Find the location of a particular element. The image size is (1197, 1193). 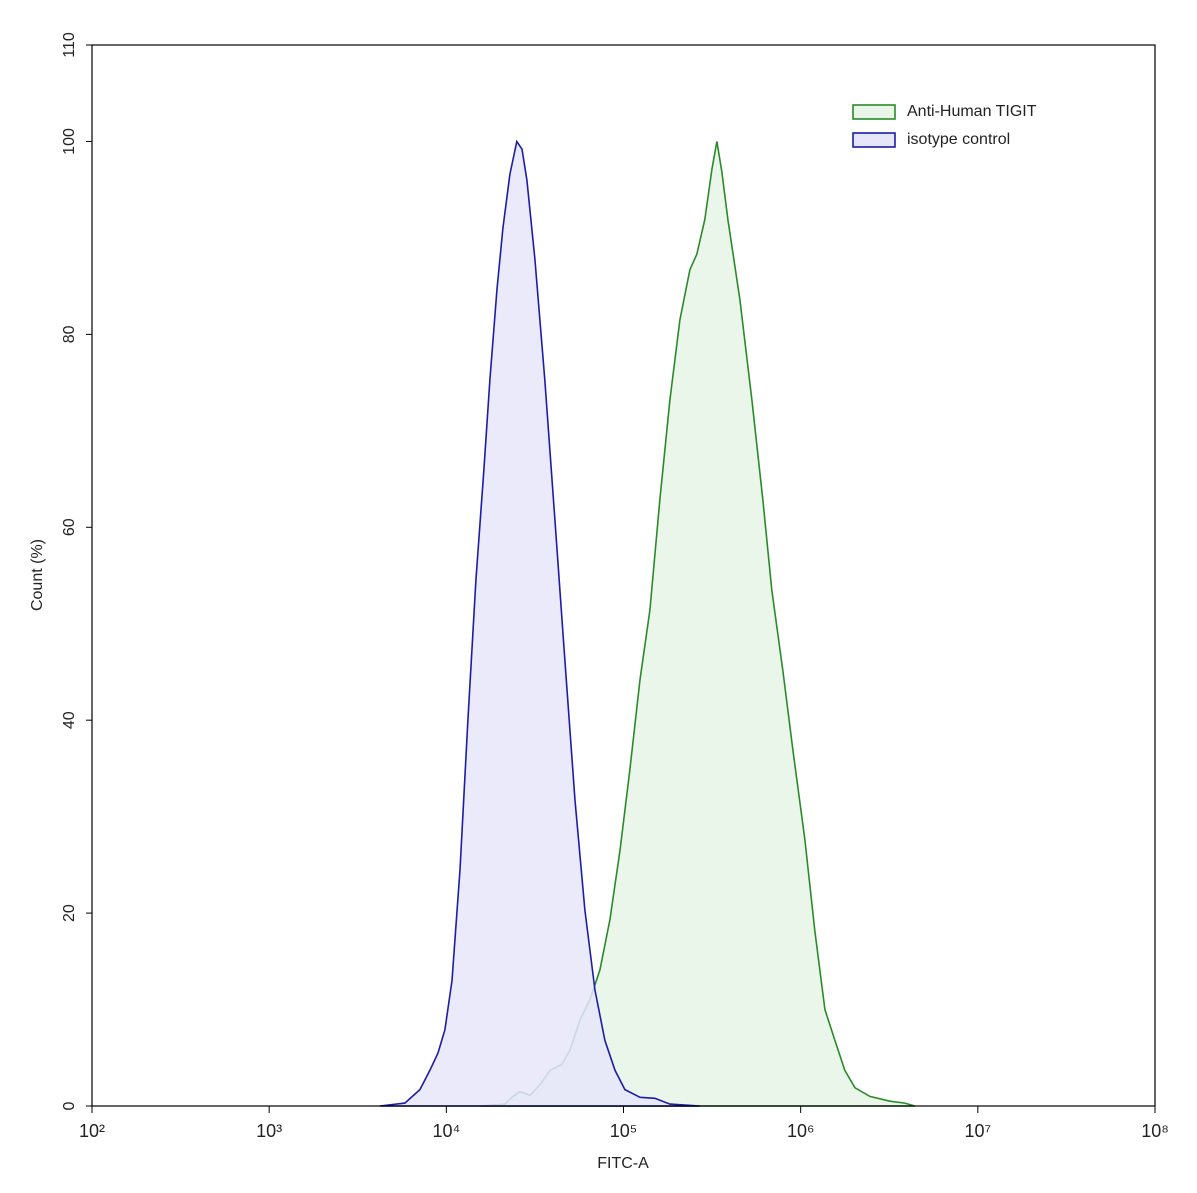

x-tick-label: 10⁴ is located at coordinates (446, 1131).